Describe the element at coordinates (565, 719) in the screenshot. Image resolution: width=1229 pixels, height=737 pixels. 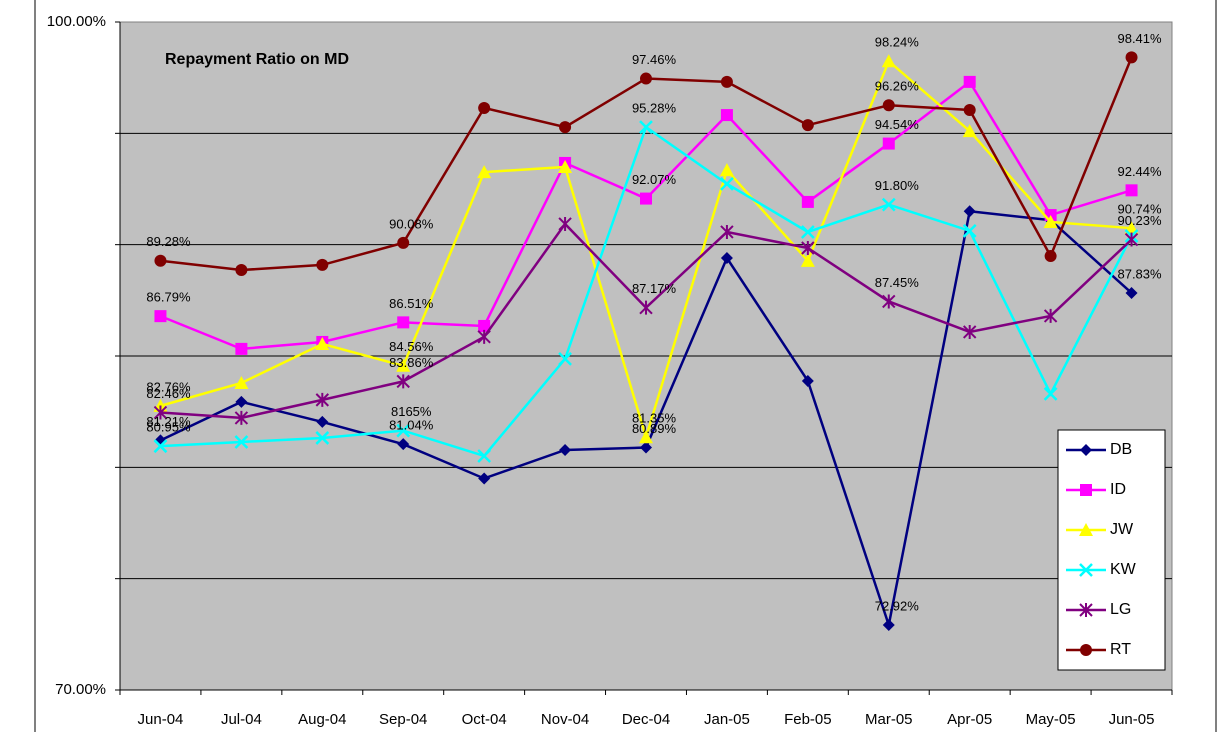
I see `x-tick-label: Nov-04` at that location.